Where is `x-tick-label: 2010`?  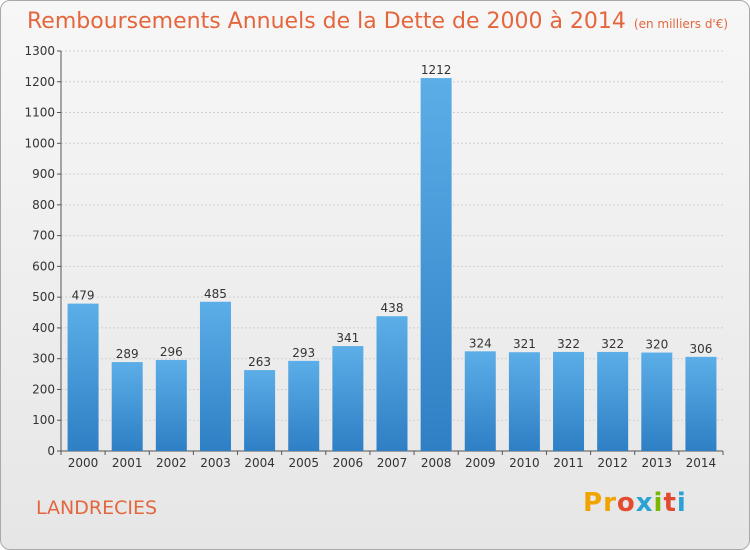
x-tick-label: 2010 is located at coordinates (524, 463).